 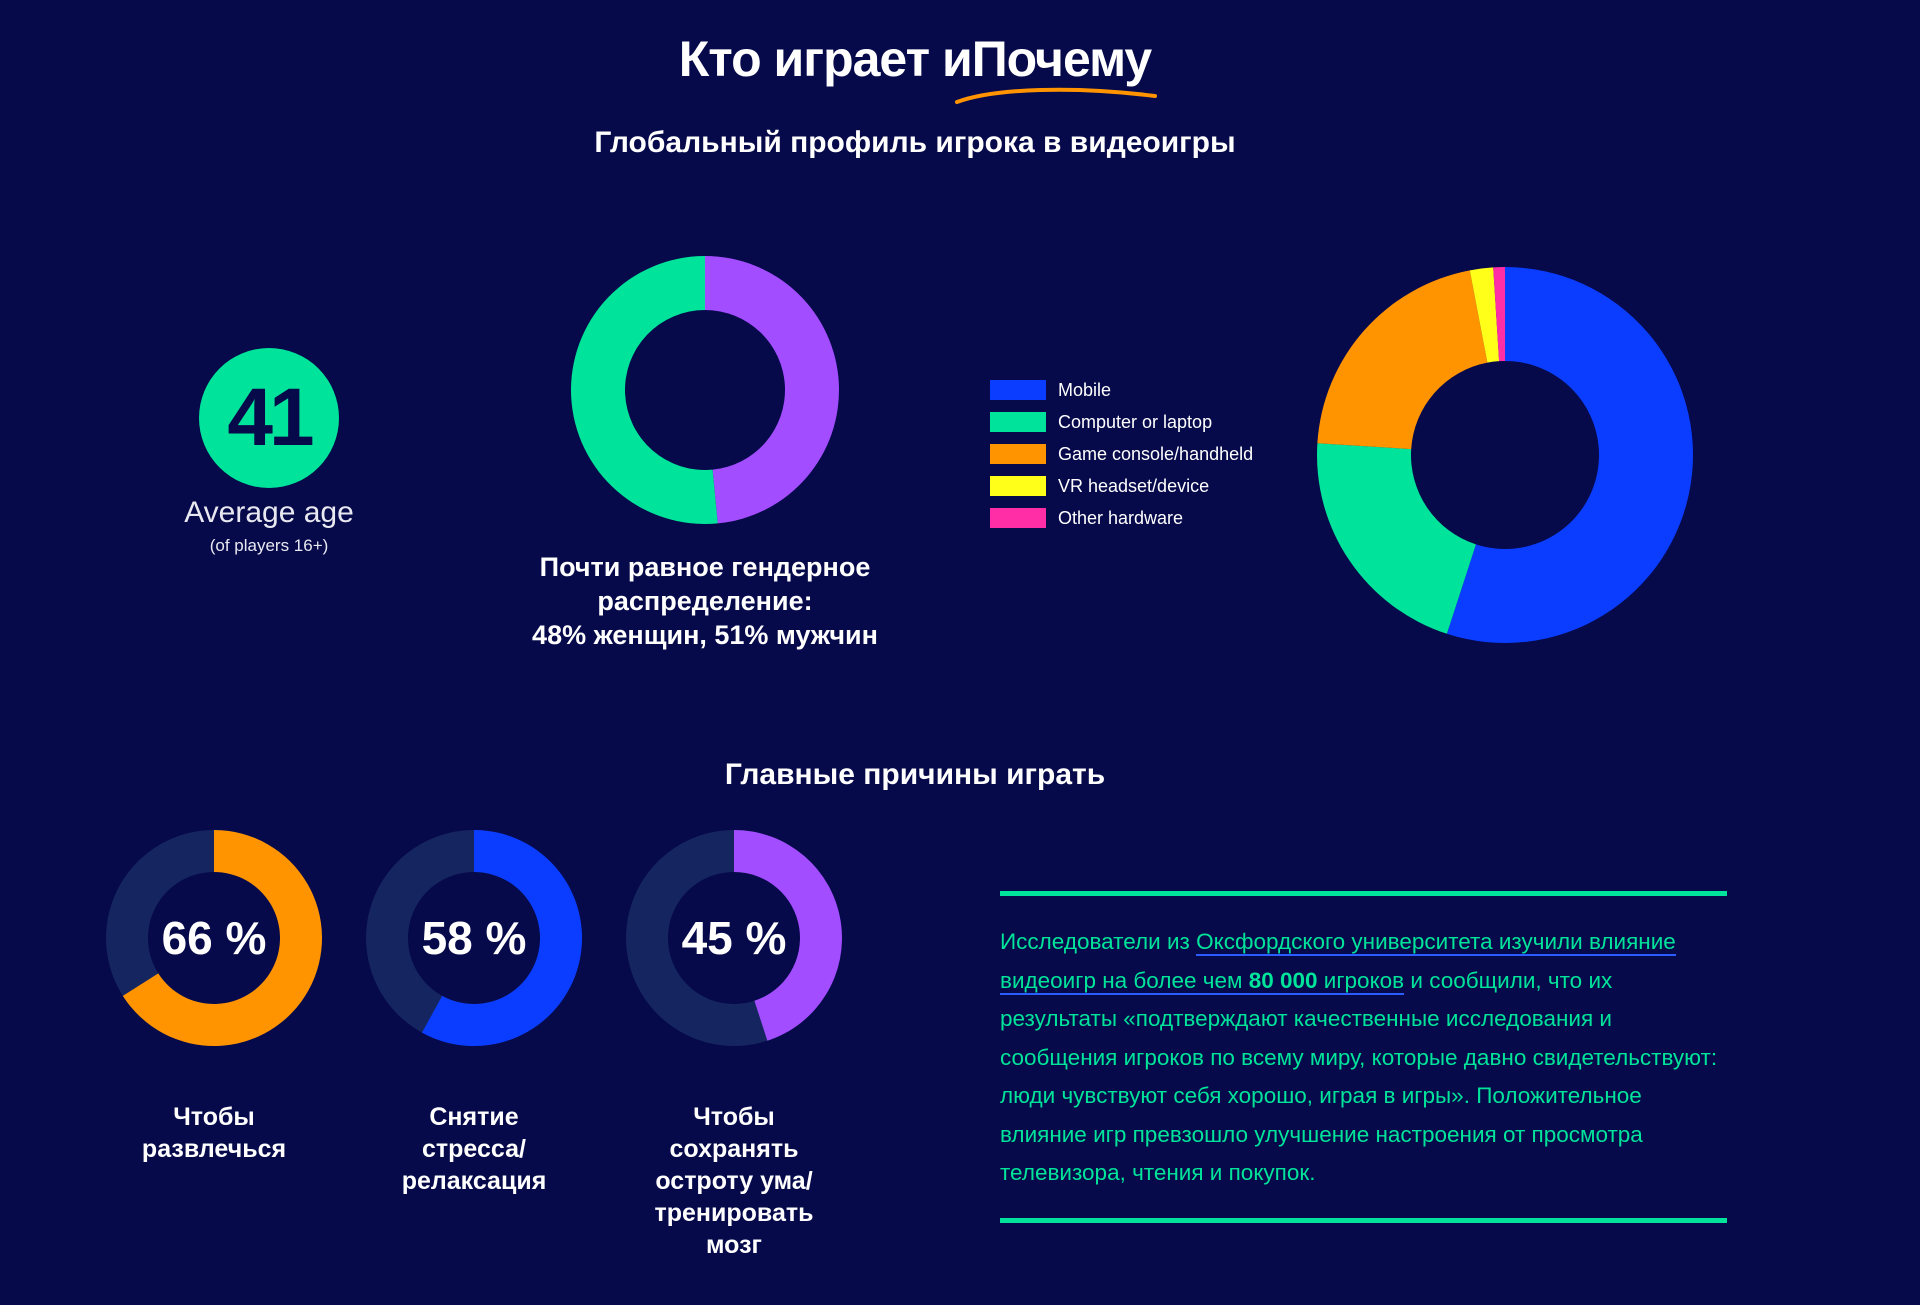 What do you see at coordinates (1098, 941) in the screenshot?
I see `quote-text: Исследователи из` at bounding box center [1098, 941].